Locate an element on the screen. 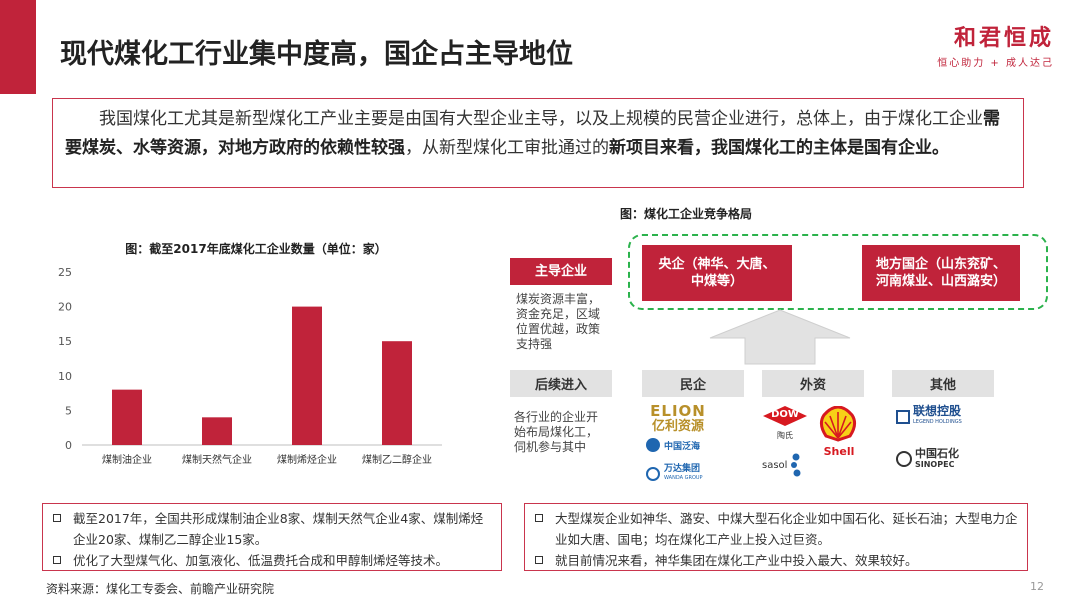 The width and height of the screenshot is (1080, 608). x-tick-label: 煤制油企业 is located at coordinates (127, 459).